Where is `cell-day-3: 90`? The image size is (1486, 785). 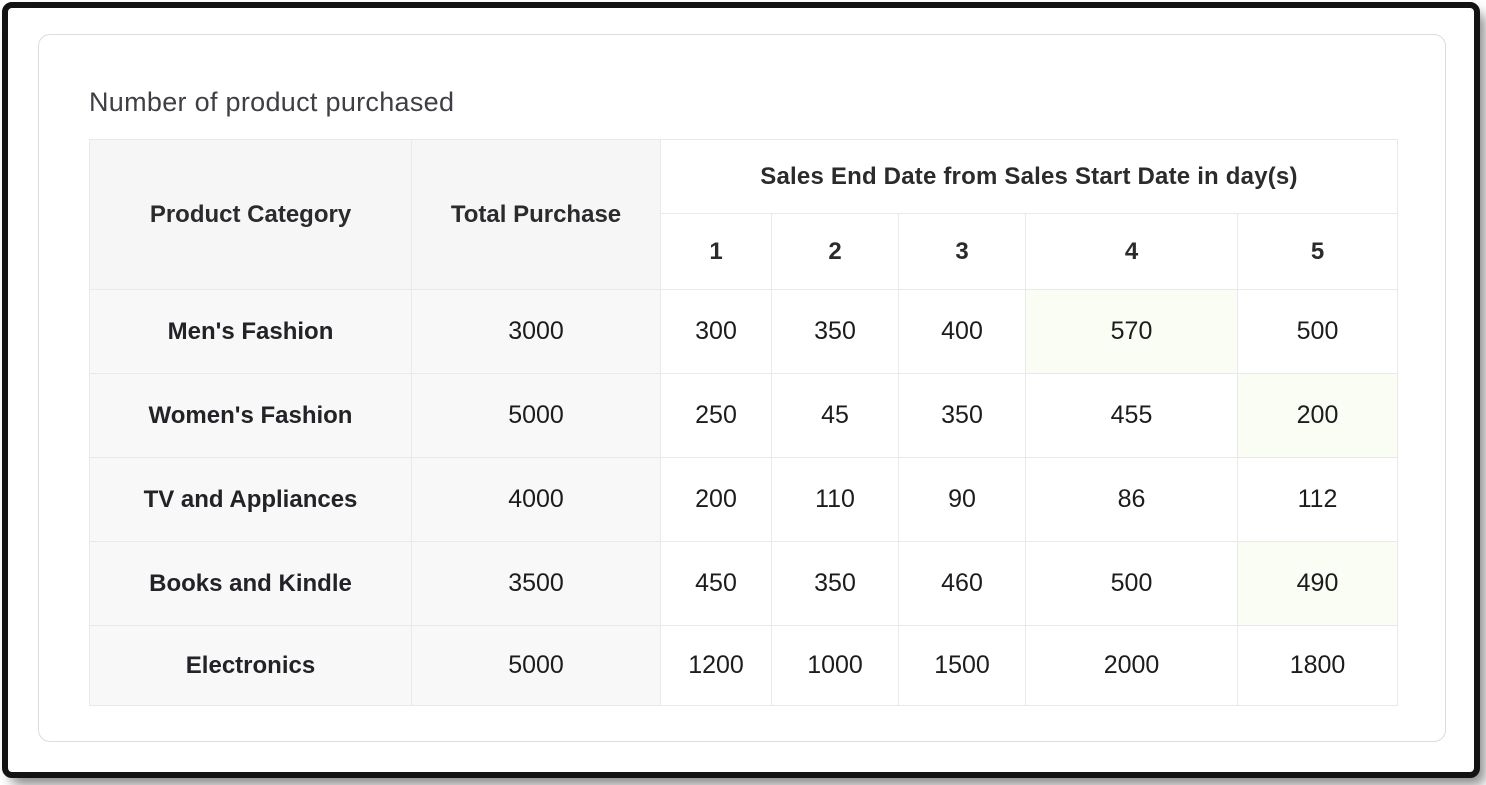
cell-day-3: 90 is located at coordinates (962, 499).